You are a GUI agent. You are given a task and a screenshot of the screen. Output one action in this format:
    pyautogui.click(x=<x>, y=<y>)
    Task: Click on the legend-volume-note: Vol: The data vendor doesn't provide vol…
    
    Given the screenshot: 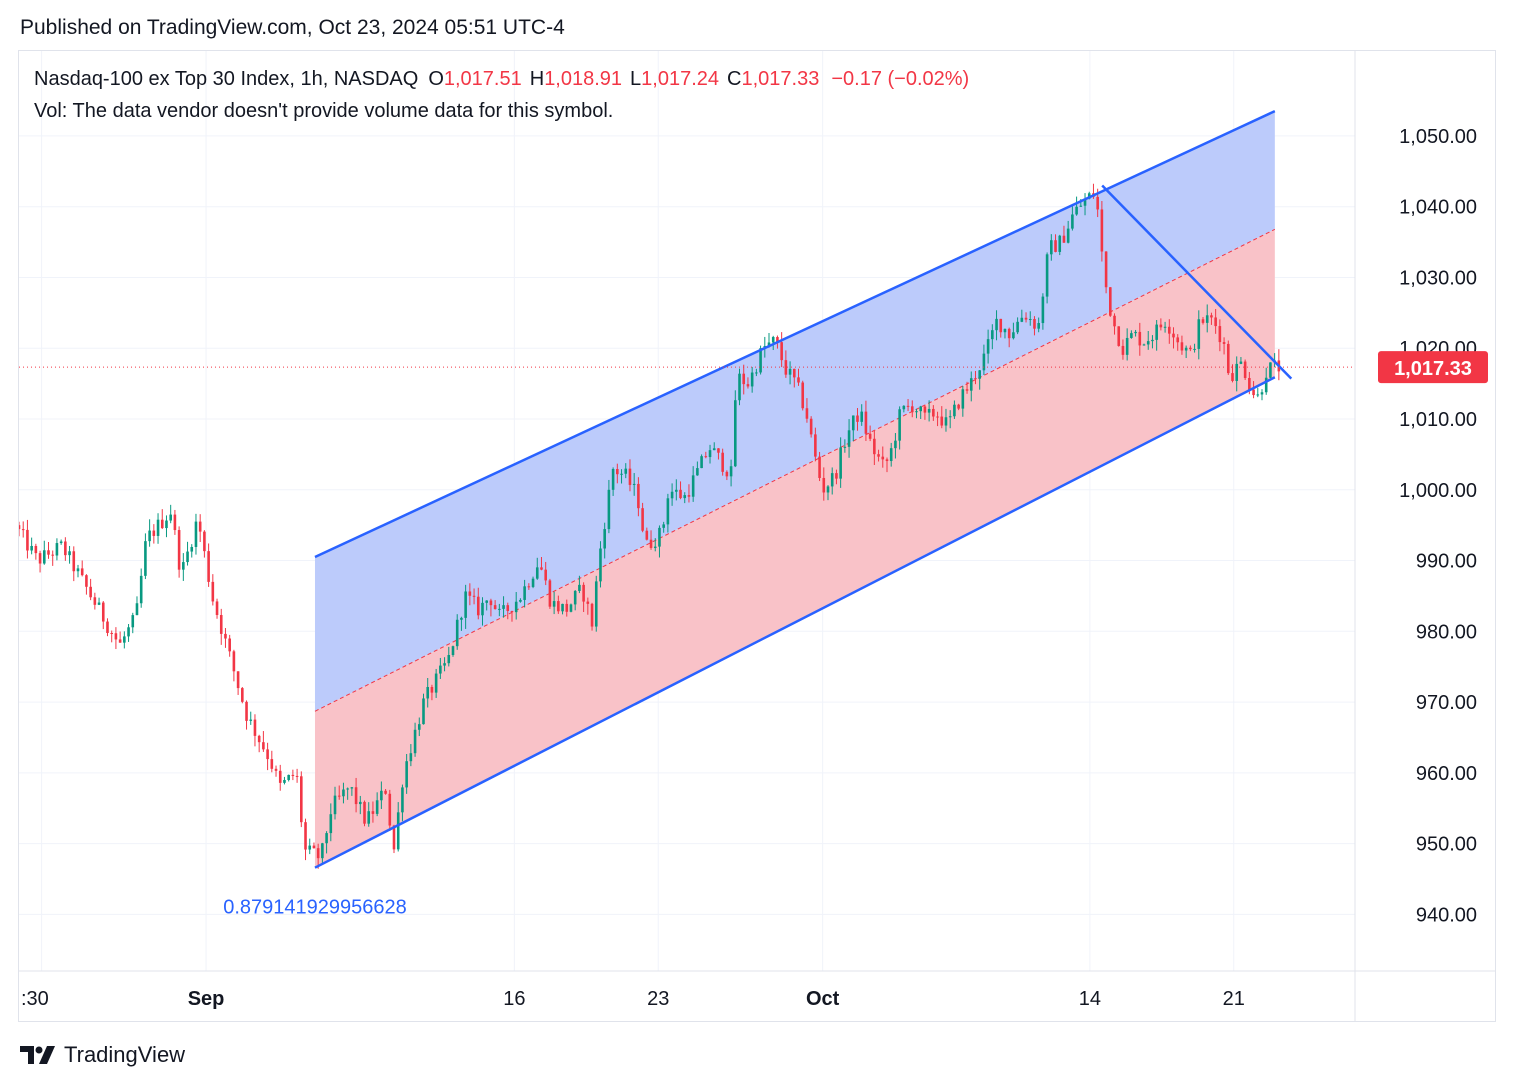 What is the action you would take?
    pyautogui.click(x=324, y=111)
    